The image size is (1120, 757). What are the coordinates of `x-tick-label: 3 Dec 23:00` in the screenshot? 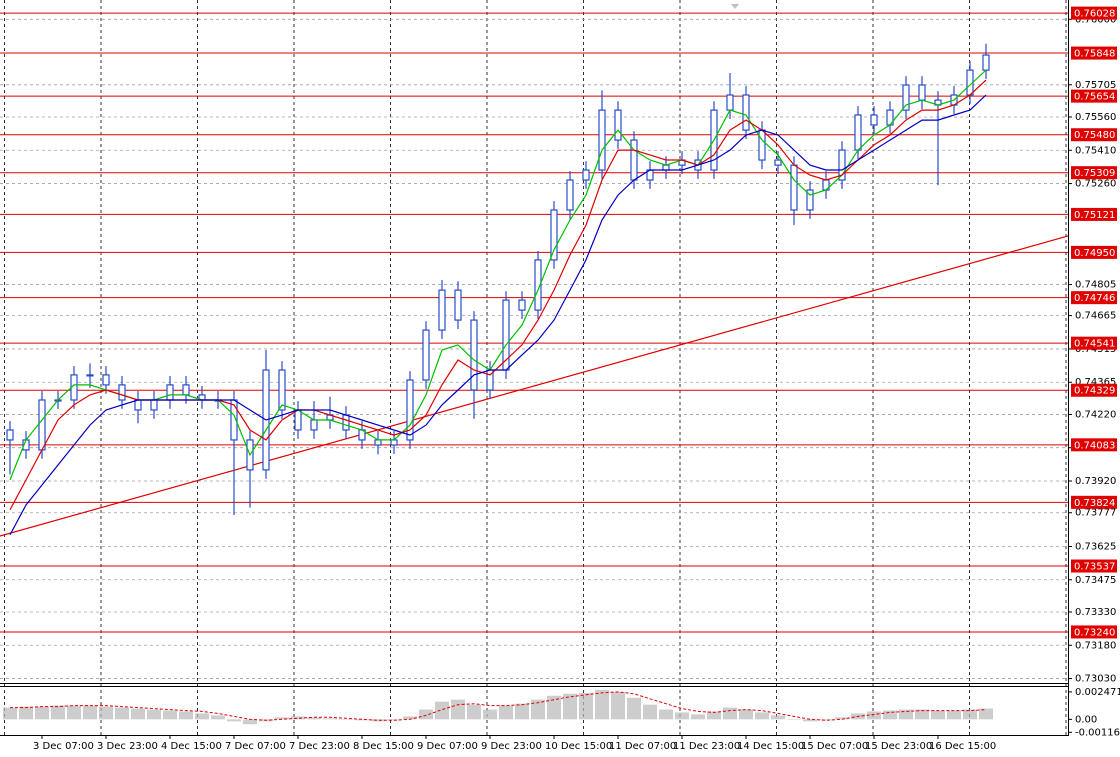 It's located at (127, 746).